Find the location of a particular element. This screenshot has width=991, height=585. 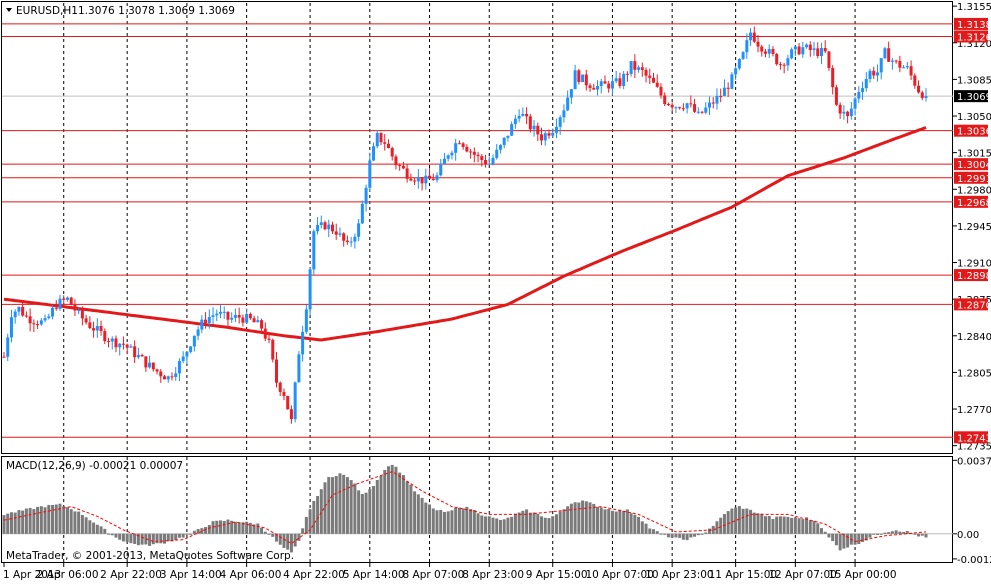

price-level-label: 1.2870 is located at coordinates (974, 305).